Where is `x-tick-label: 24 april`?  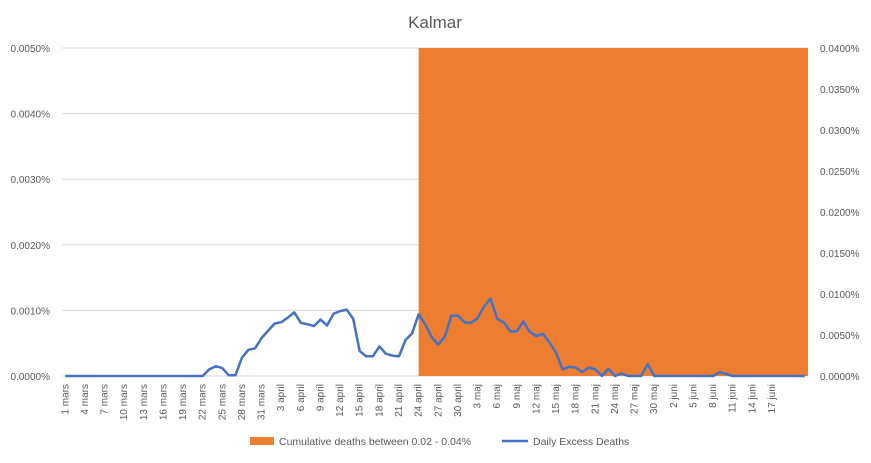
x-tick-label: 24 april is located at coordinates (419, 400).